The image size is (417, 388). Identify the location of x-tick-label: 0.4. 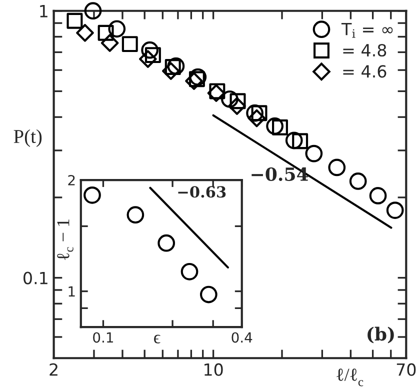
(242, 337).